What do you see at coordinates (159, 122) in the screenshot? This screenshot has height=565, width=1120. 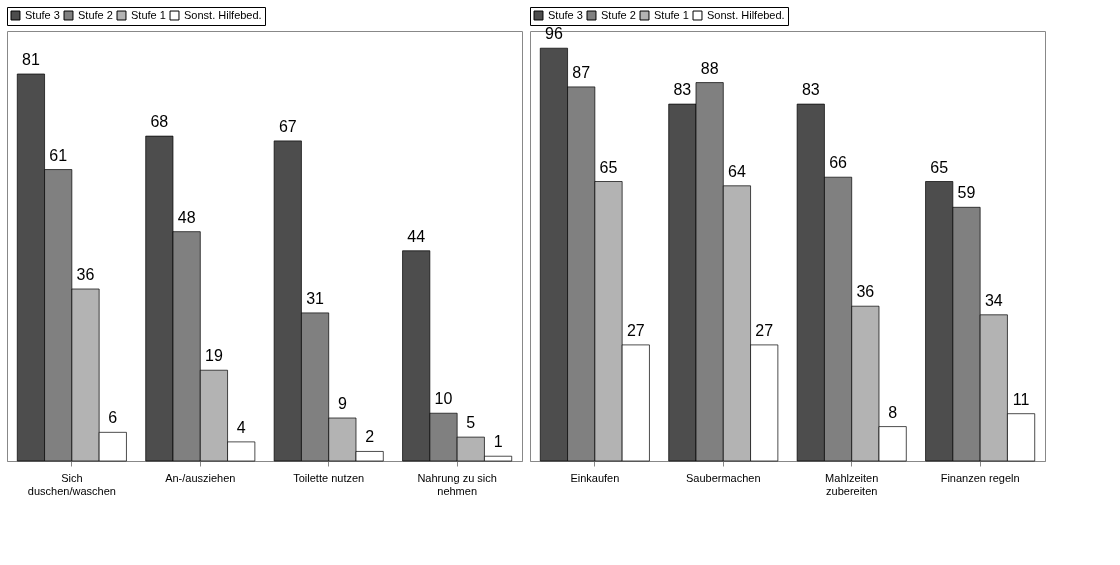 I see `data-label: 68` at bounding box center [159, 122].